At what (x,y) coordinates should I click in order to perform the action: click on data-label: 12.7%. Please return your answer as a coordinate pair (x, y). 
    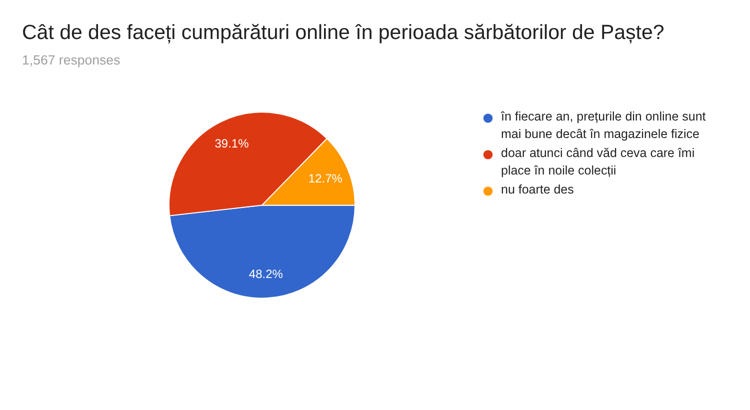
    Looking at the image, I should click on (325, 178).